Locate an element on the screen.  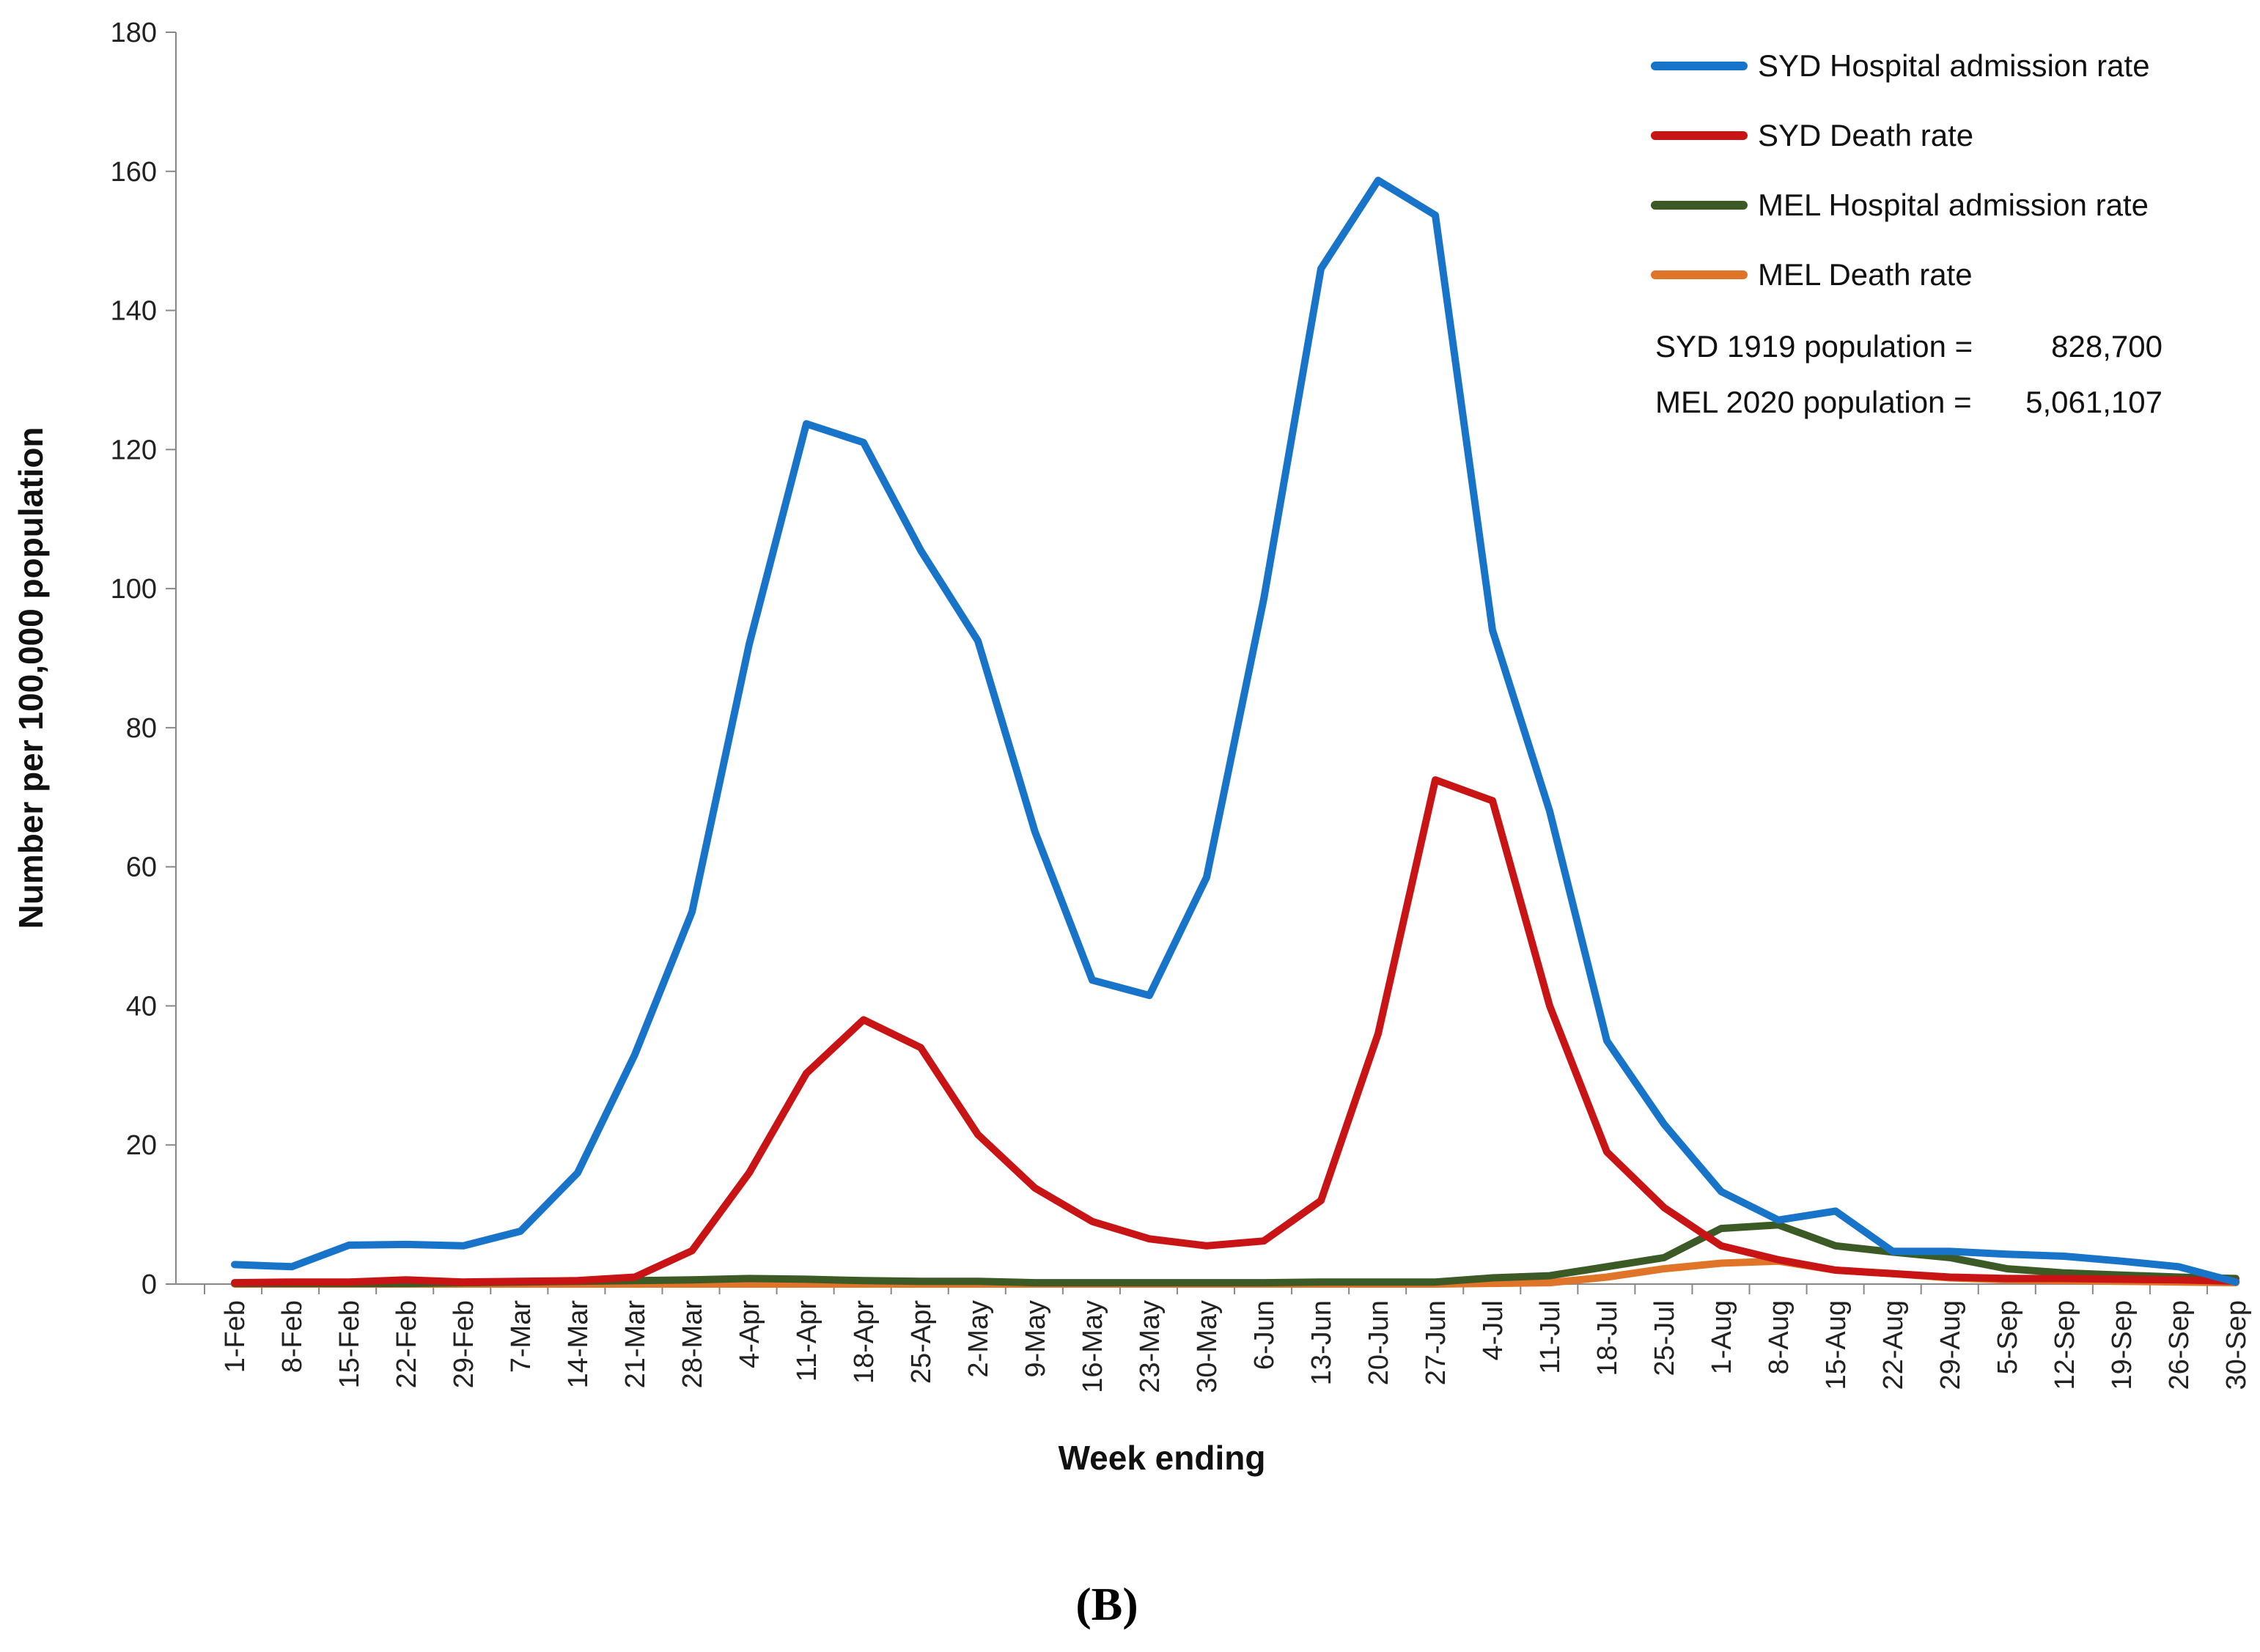
x-tick-label: 12-Sep is located at coordinates (2065, 1345).